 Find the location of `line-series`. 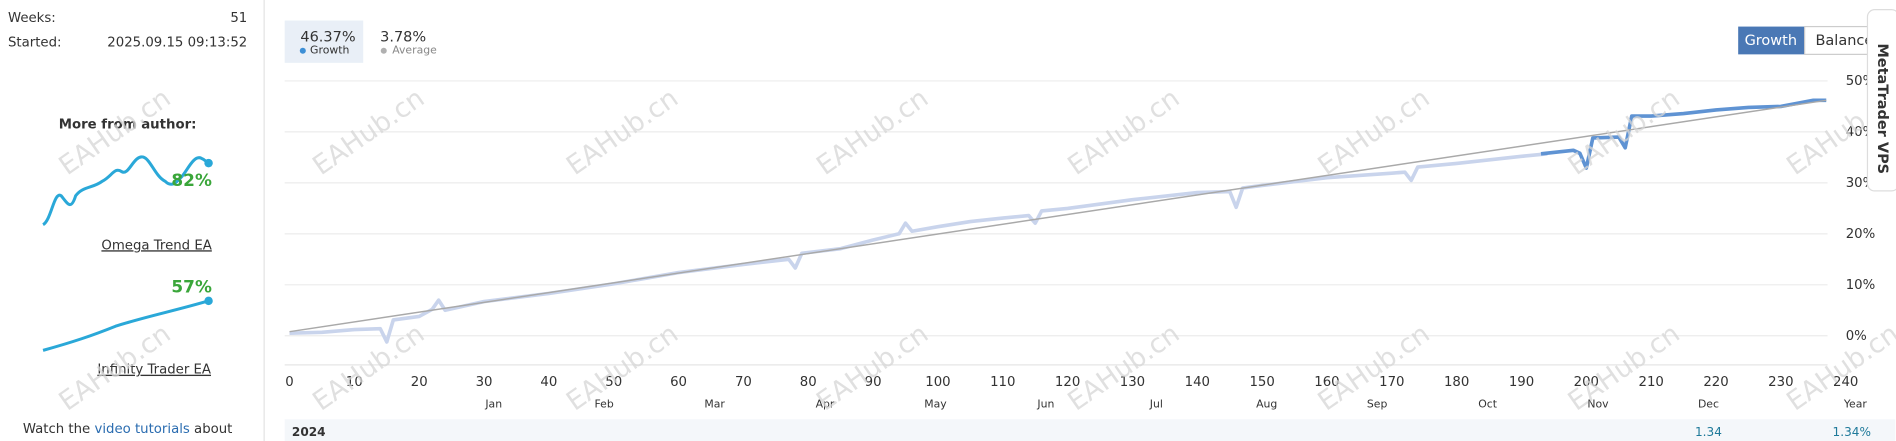

line-series is located at coordinates (1683, 134).